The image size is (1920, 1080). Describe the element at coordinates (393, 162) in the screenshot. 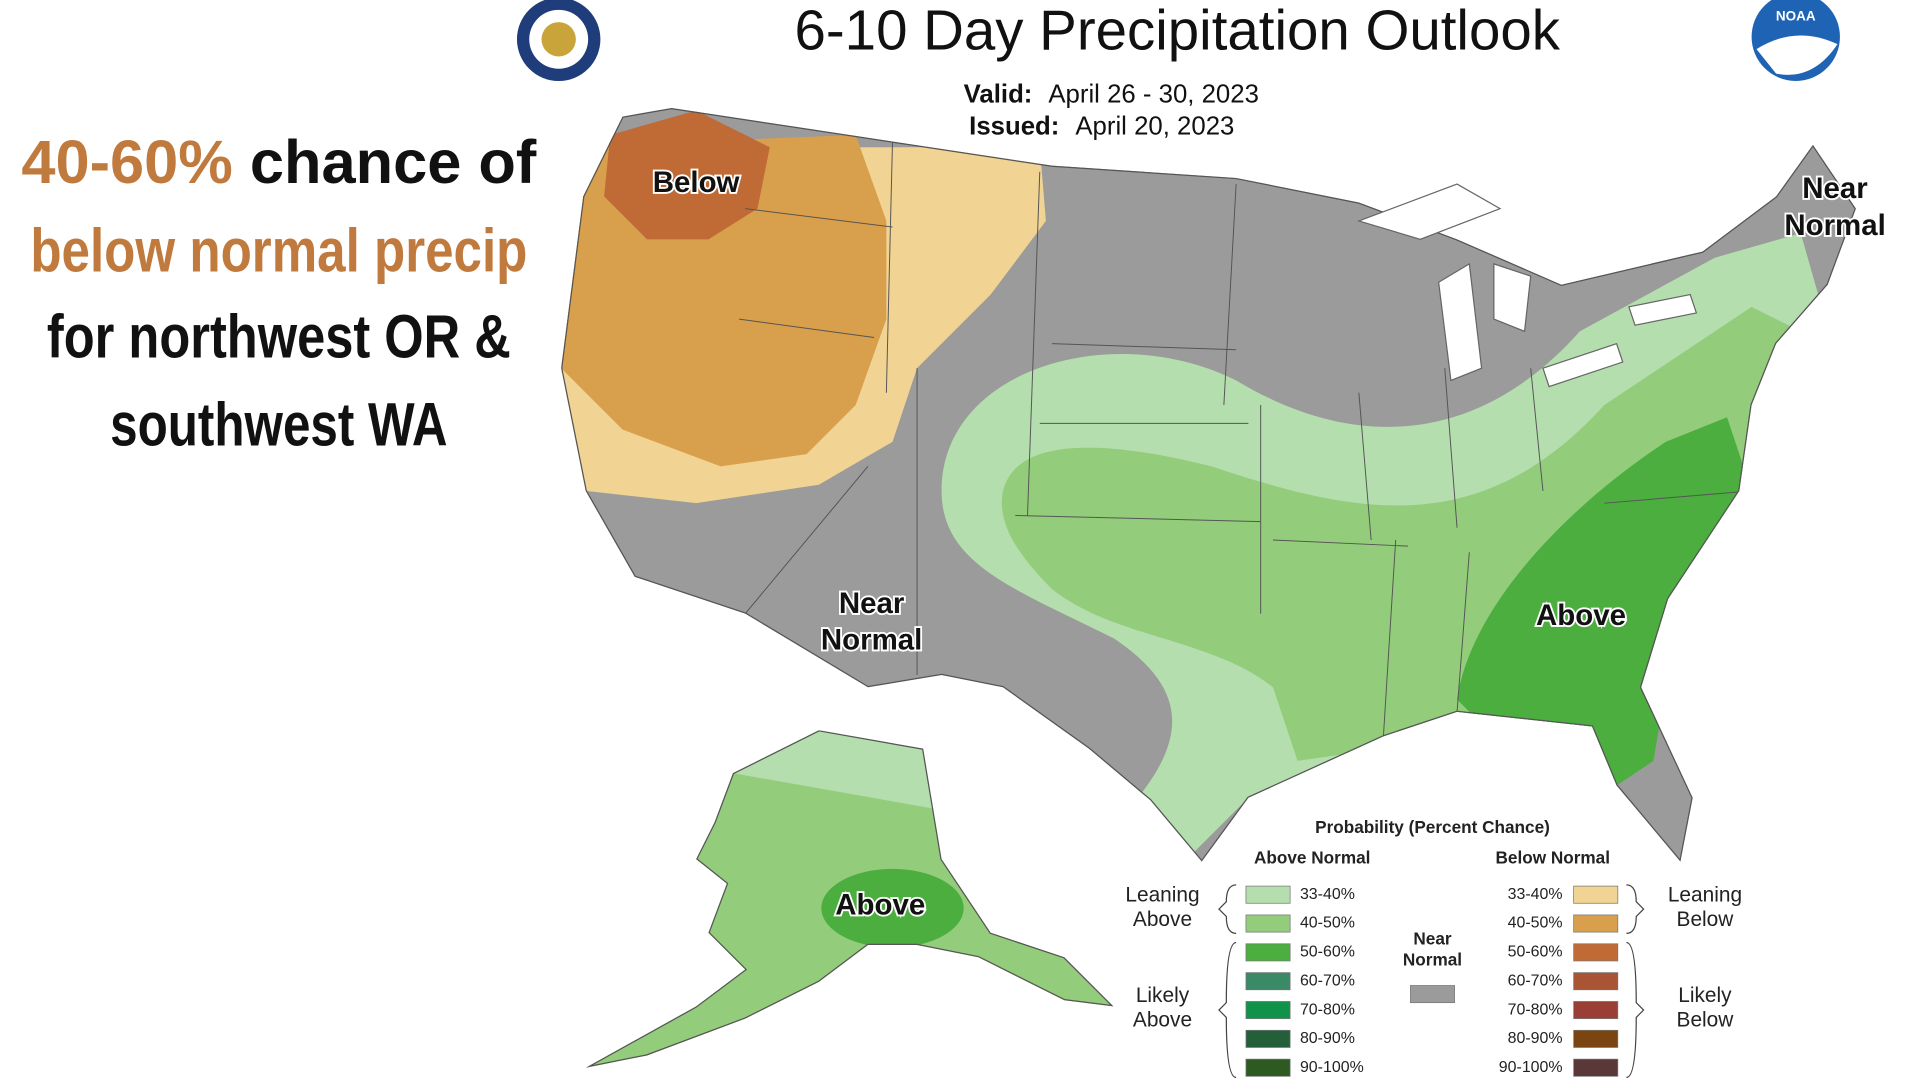

I see `annotation-text: chance of` at that location.